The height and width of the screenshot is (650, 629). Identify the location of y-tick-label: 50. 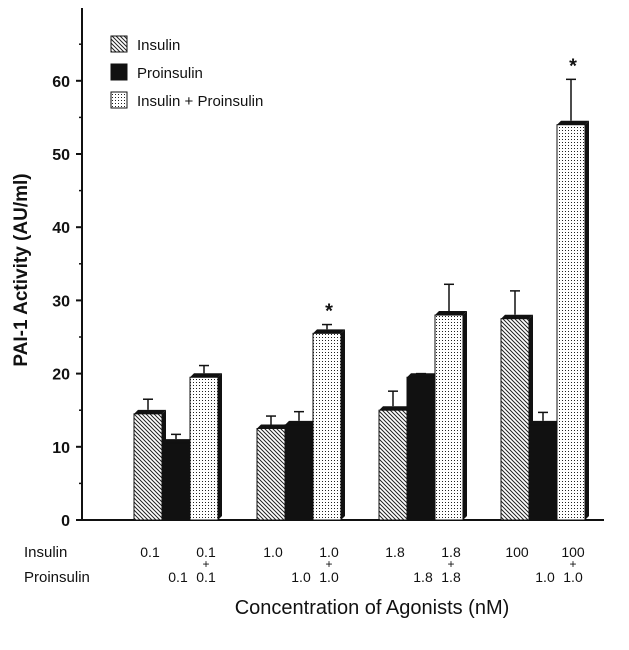
(61, 155).